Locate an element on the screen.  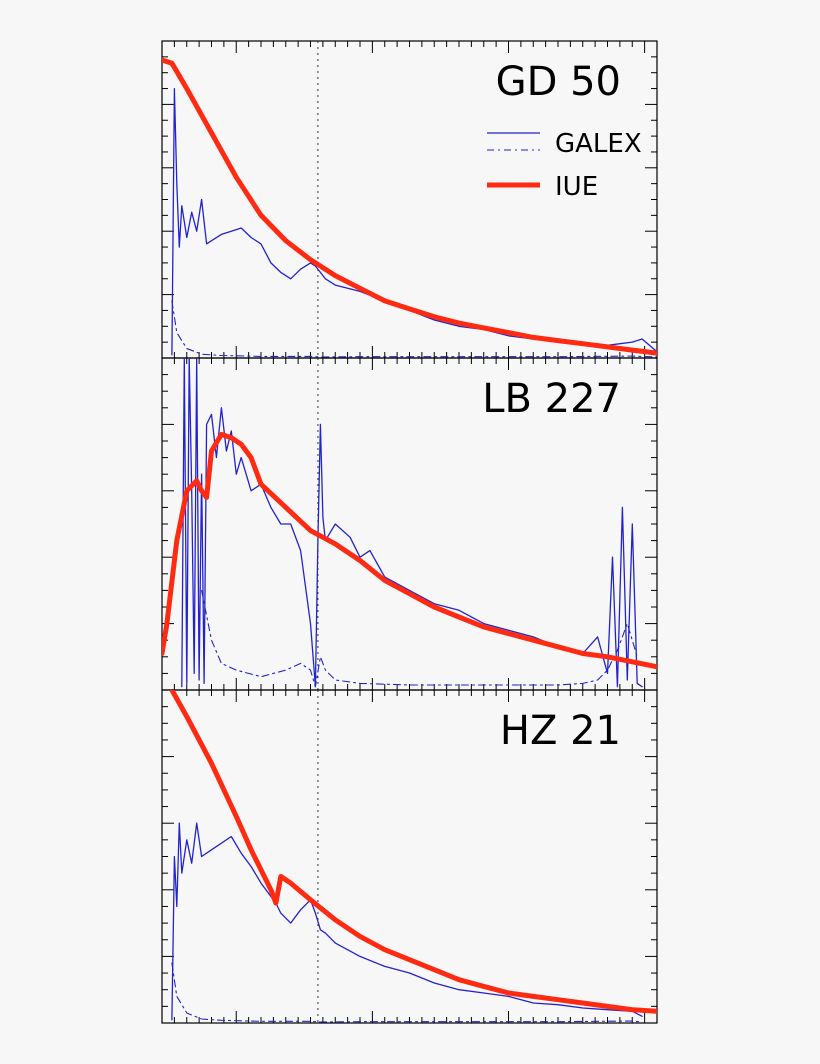
legend-label-iue: IUE is located at coordinates (576, 187).